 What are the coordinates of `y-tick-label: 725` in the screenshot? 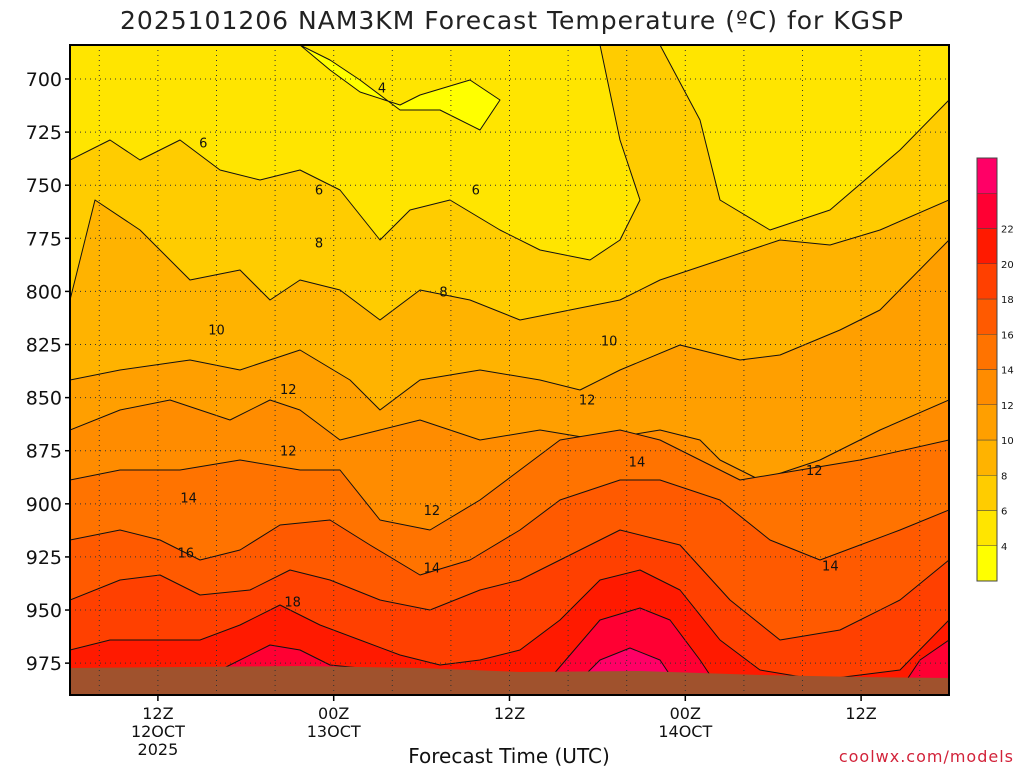 It's located at (44, 133).